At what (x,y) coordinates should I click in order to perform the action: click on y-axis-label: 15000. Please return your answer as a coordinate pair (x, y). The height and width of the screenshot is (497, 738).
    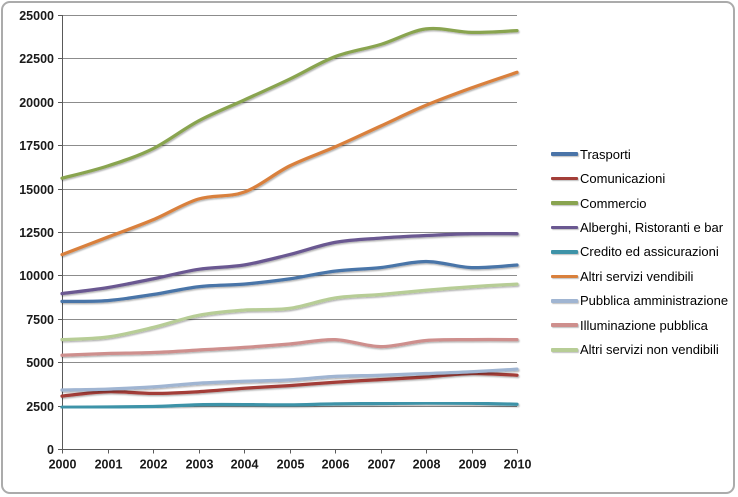
    Looking at the image, I should click on (36, 190).